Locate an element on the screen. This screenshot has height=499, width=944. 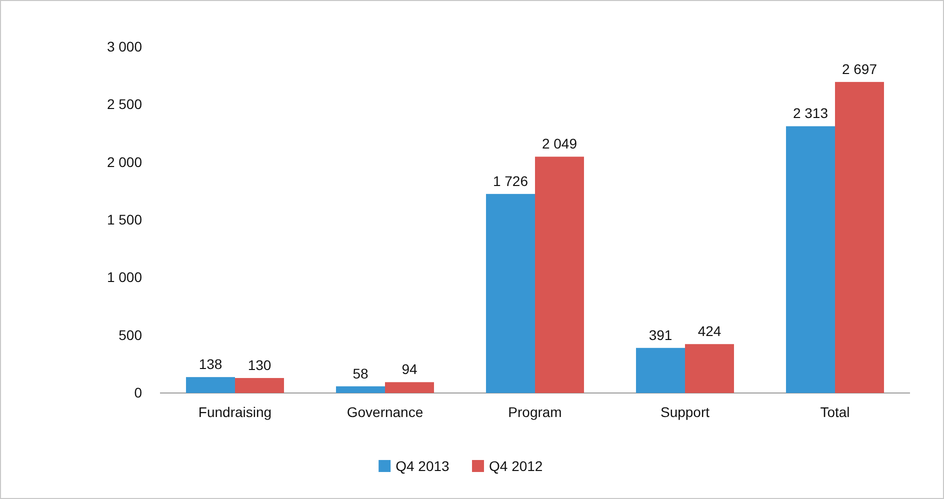
data-label: 2 697 is located at coordinates (860, 68).